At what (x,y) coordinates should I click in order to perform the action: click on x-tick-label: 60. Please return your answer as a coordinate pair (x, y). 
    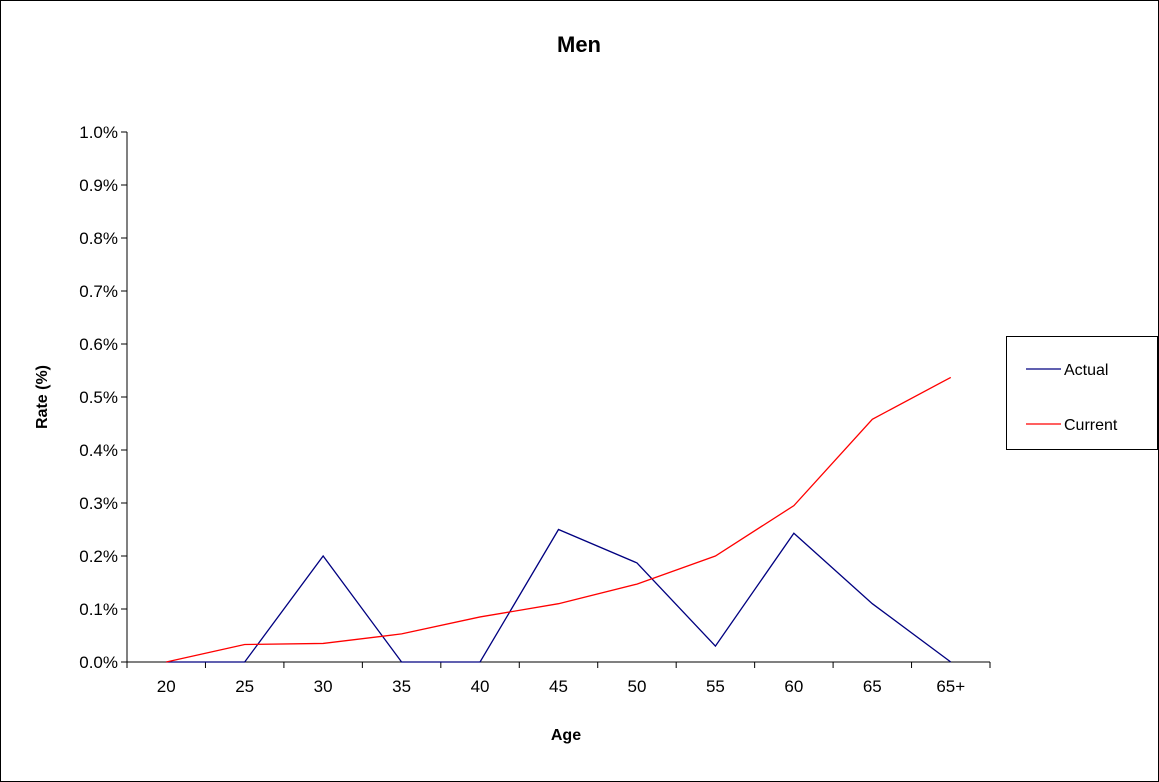
    Looking at the image, I should click on (793, 686).